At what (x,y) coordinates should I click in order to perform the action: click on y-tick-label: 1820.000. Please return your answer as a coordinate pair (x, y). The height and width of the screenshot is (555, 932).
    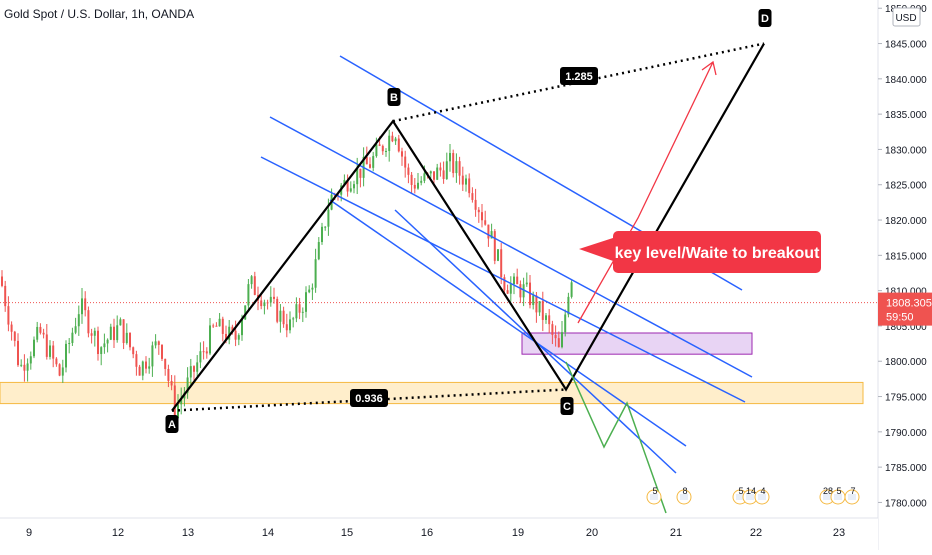
    Looking at the image, I should click on (906, 221).